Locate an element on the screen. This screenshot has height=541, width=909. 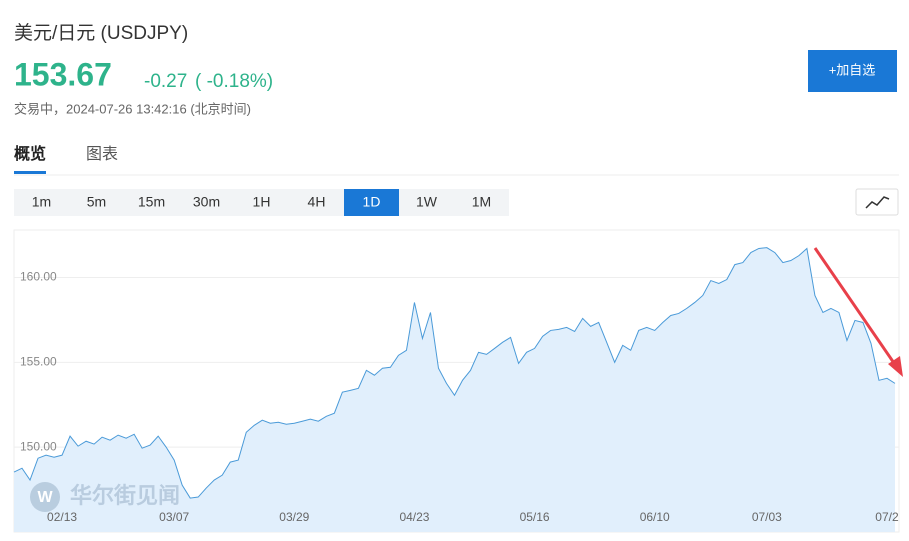
x-tick-label: 05/16 is located at coordinates (535, 517).